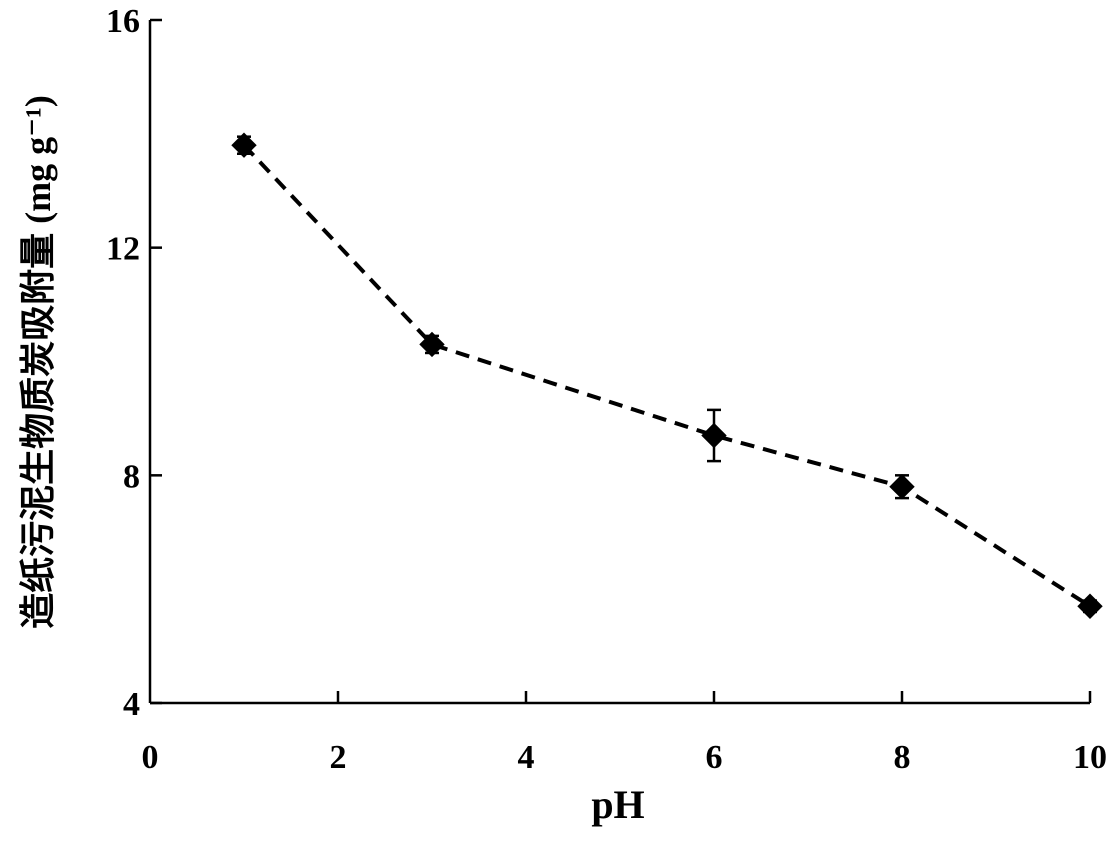  I want to click on x-tick-label: 10, so click(1090, 757).